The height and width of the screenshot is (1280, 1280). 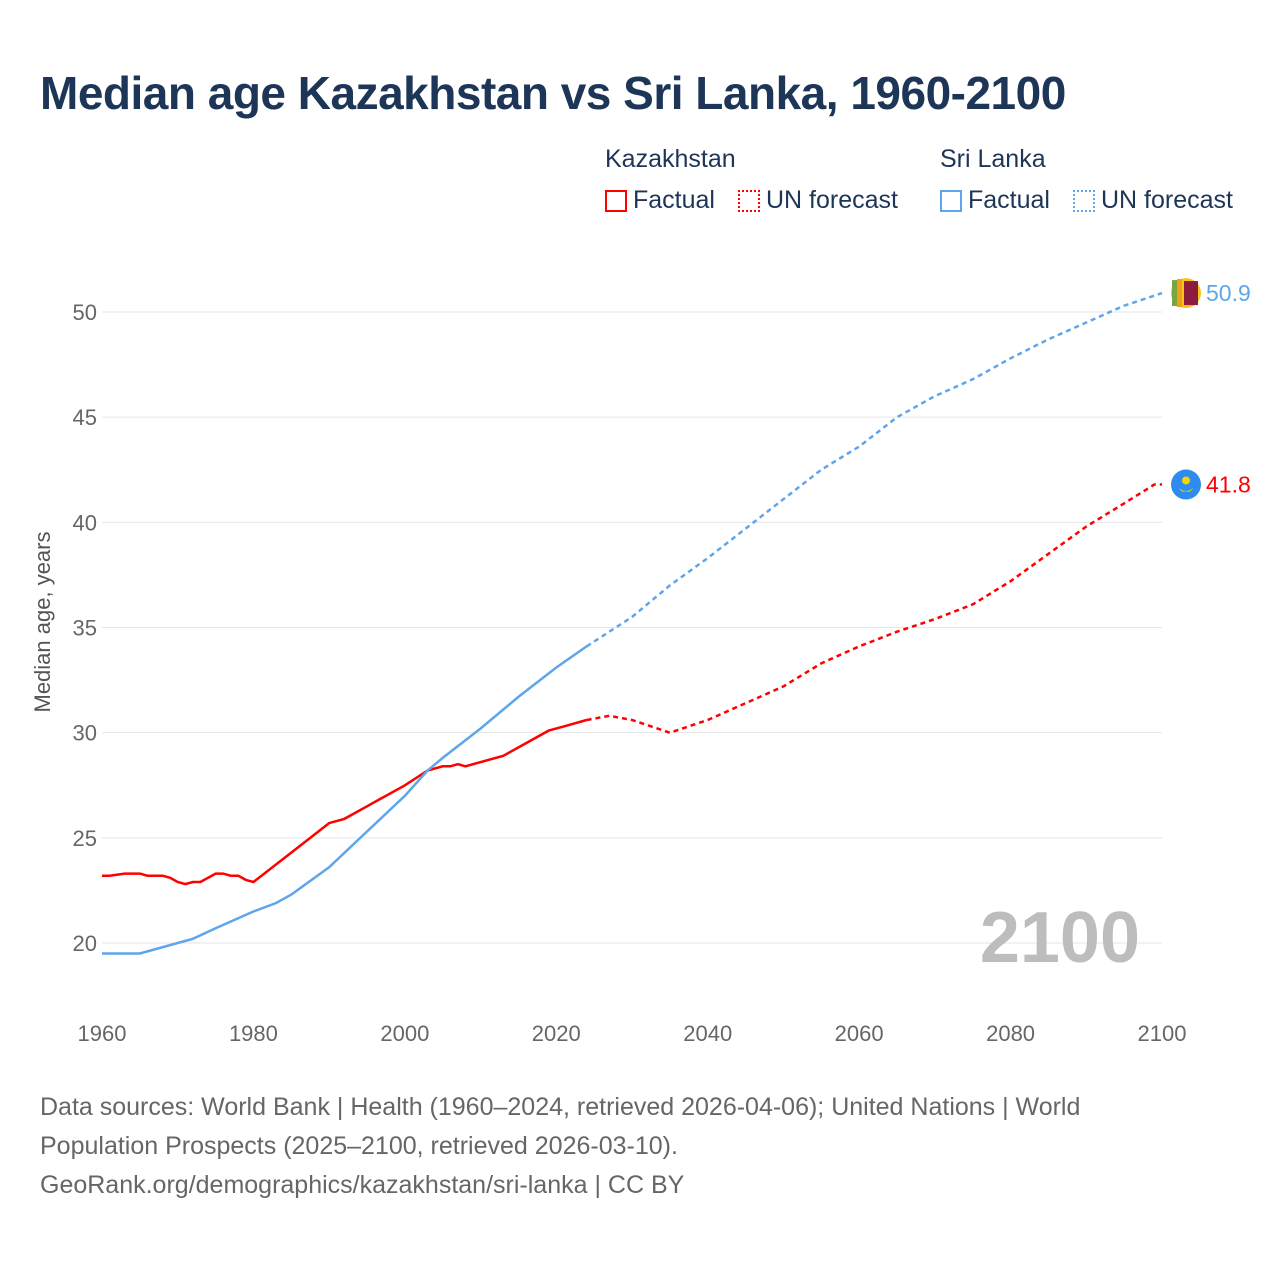 I want to click on series-sri-lanka-forecast, so click(x=874, y=469).